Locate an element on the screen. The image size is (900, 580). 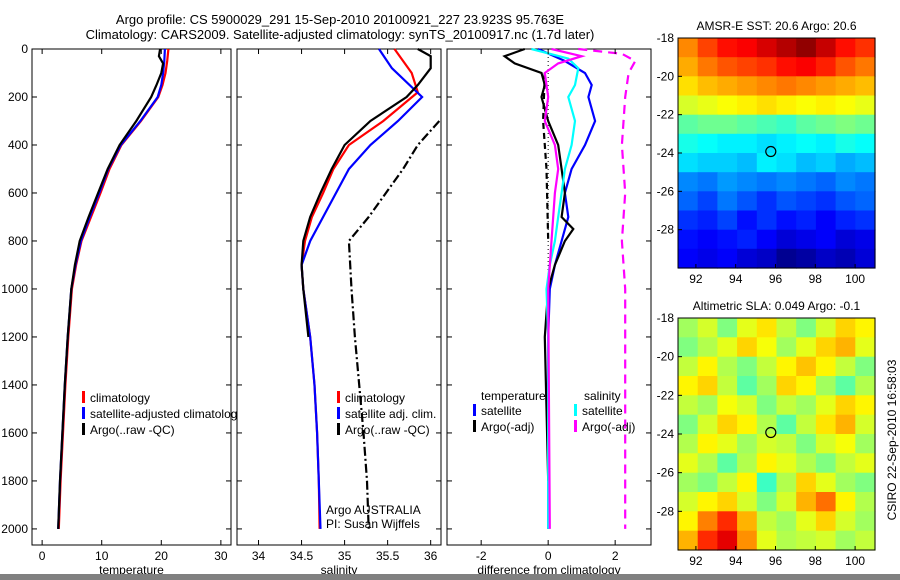
x-tick-label: 35.5 is located at coordinates (388, 556).